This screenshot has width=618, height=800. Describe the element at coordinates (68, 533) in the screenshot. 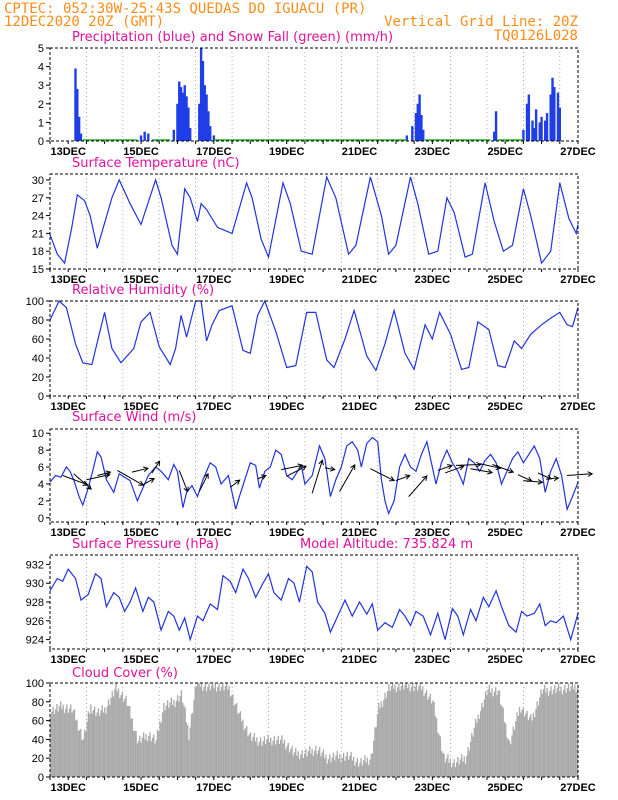

I see `wind-xtick-label: 13DEC` at that location.